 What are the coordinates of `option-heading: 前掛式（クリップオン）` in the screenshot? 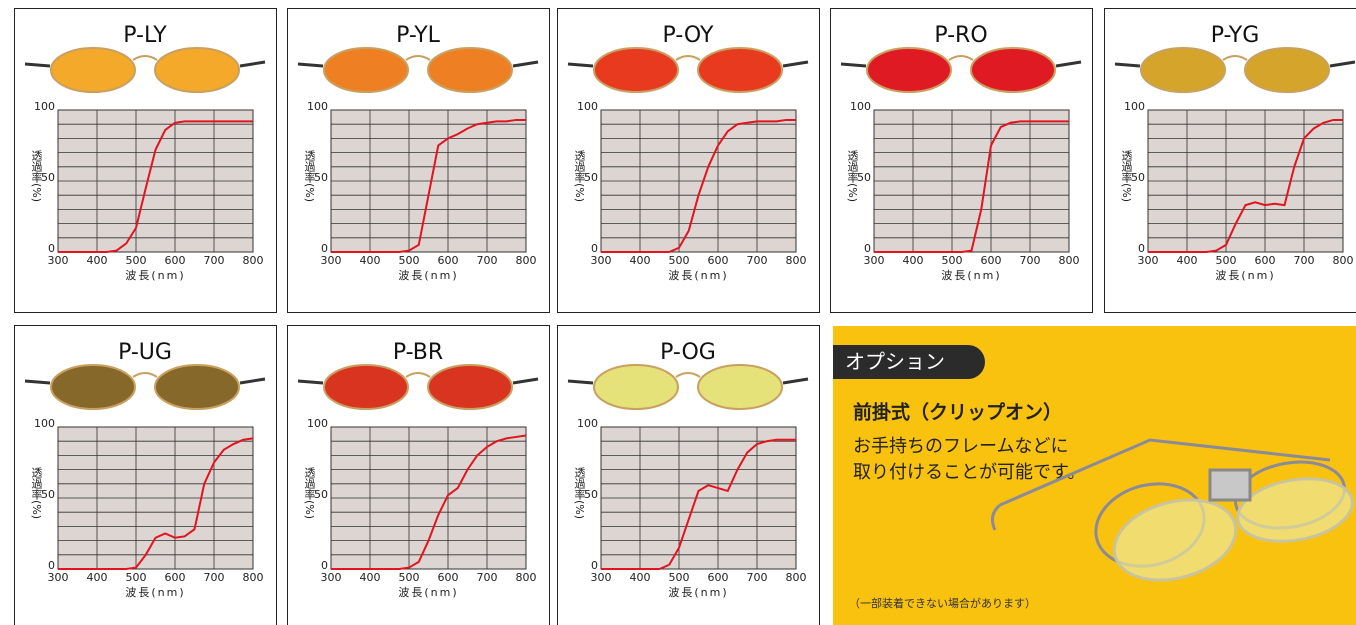 It's located at (957, 412).